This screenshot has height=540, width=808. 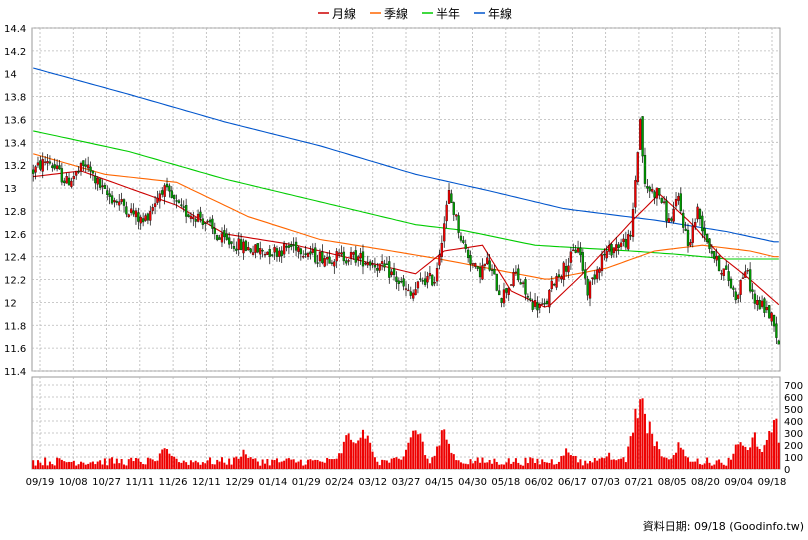 What do you see at coordinates (793, 422) in the screenshot?
I see `volume-tick-label: 400` at bounding box center [793, 422].